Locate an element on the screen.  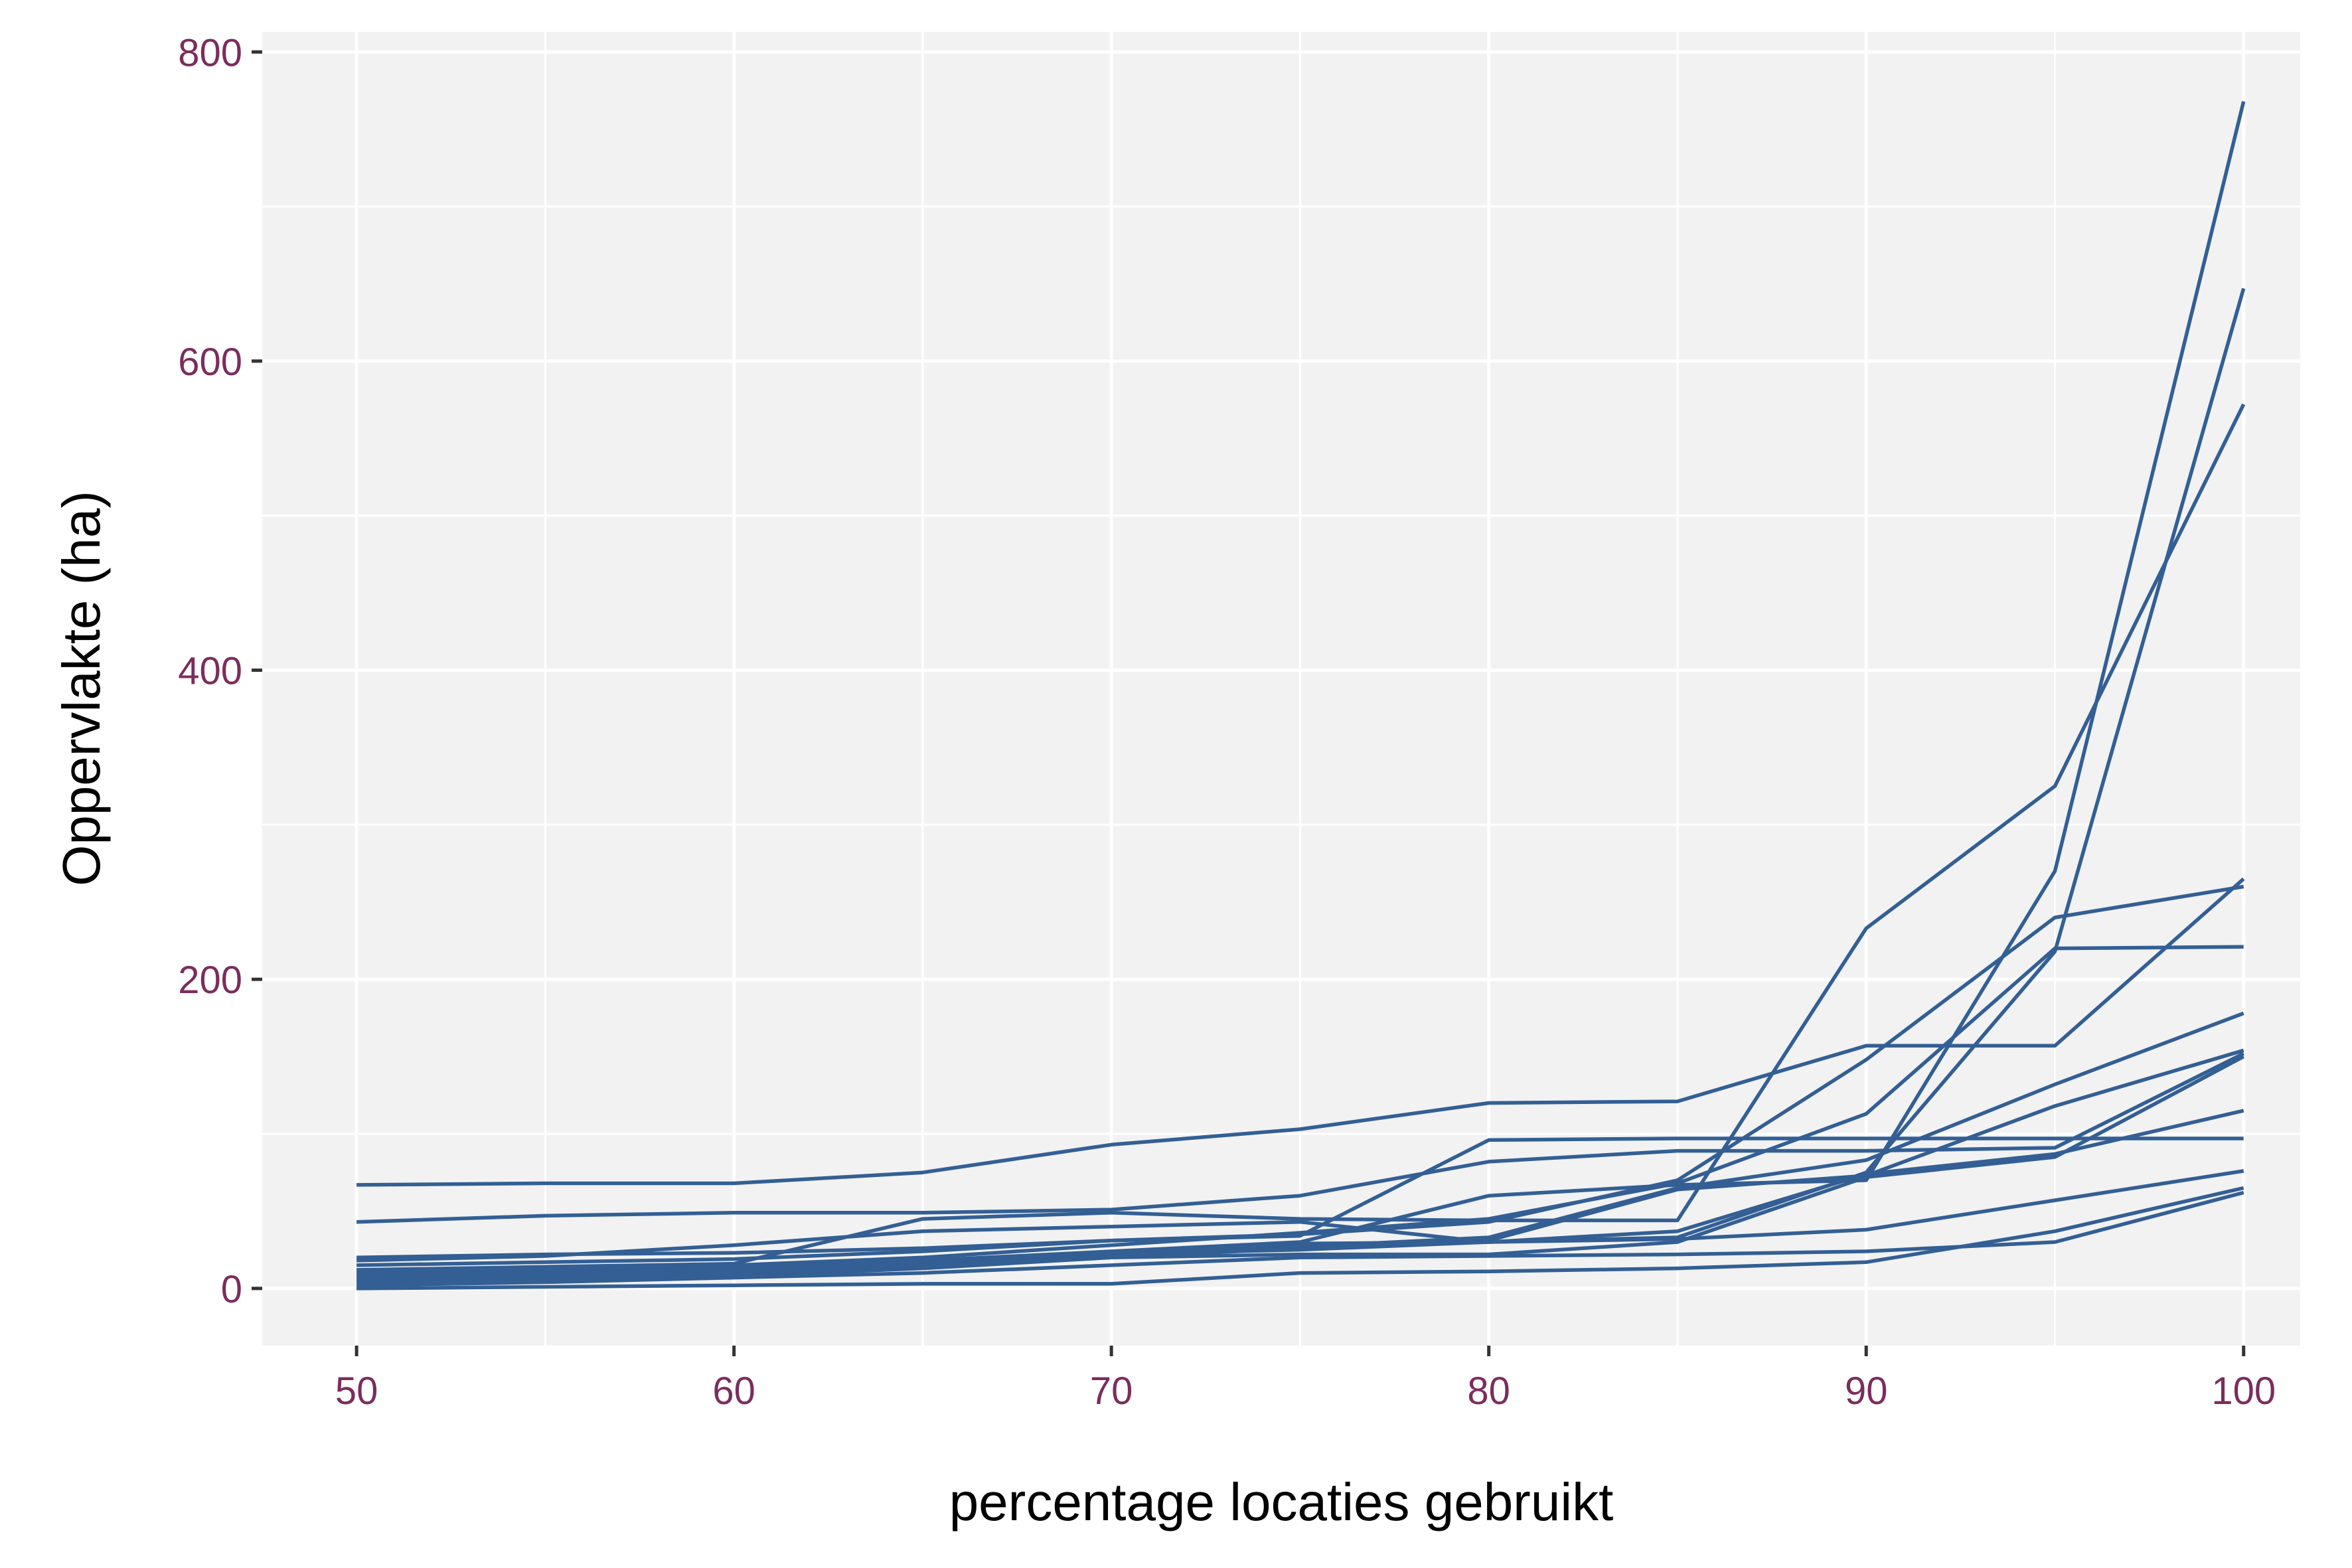
x-tick-label: 70 is located at coordinates (1112, 1392).